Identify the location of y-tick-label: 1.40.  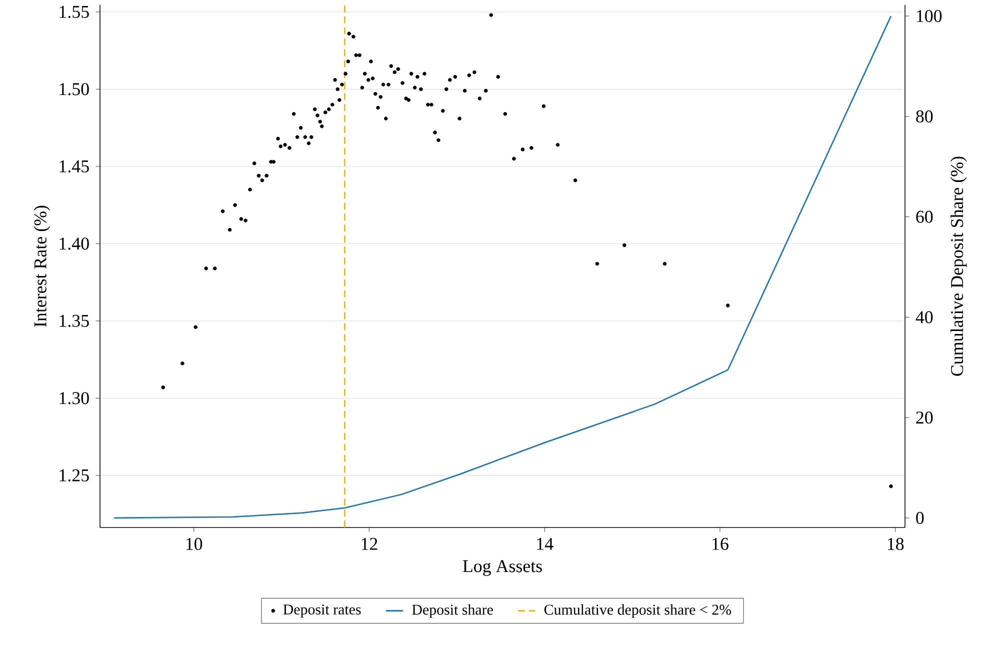
(74, 244).